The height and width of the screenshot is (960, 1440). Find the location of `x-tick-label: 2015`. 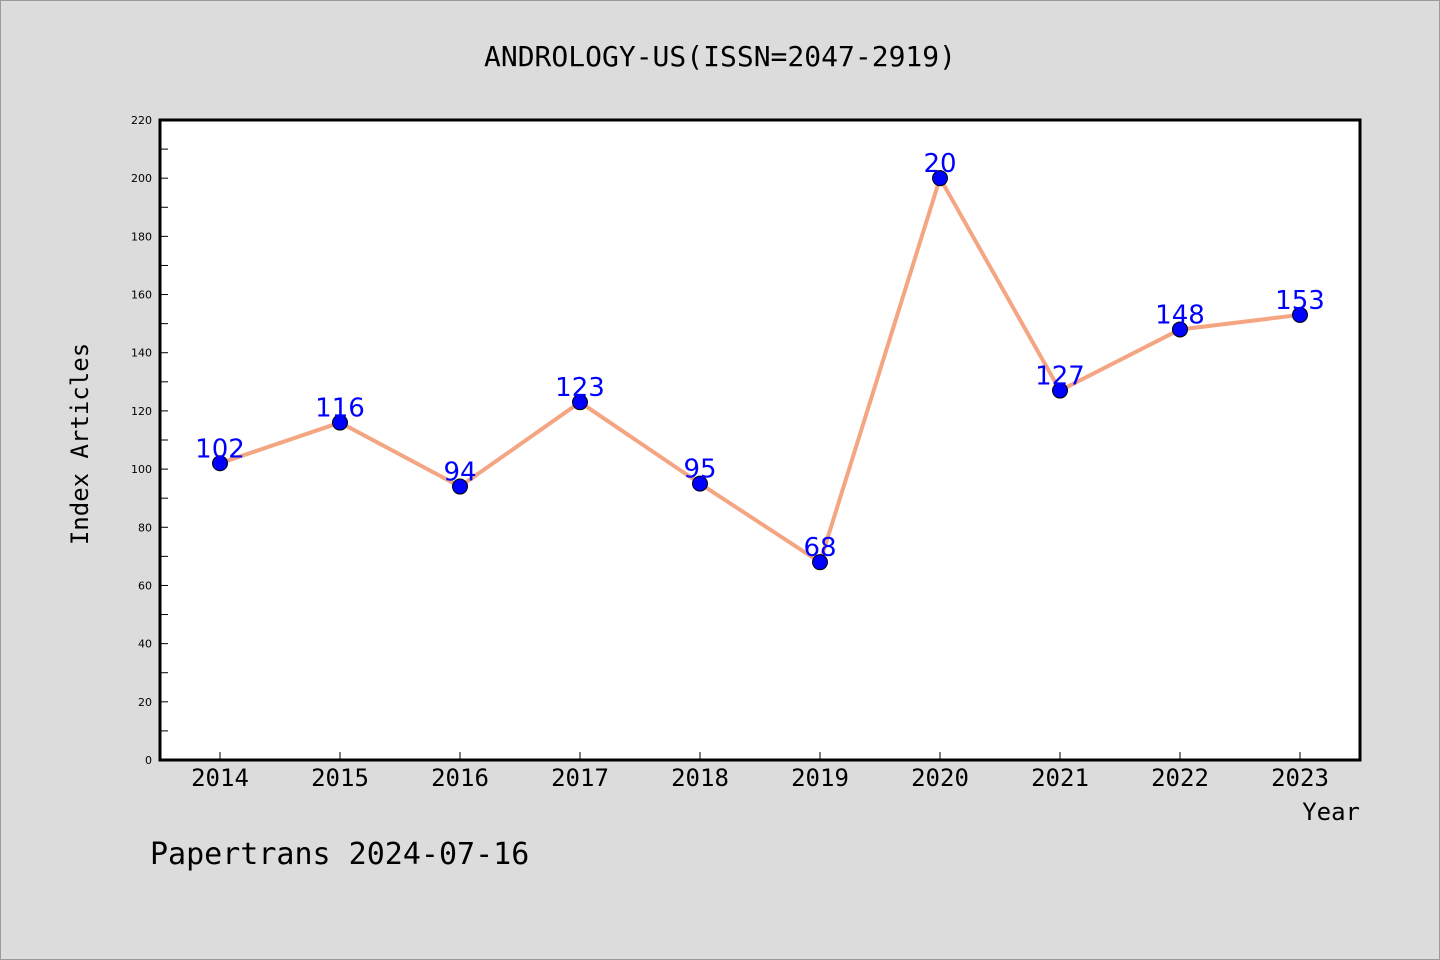

x-tick-label: 2015 is located at coordinates (340, 778).